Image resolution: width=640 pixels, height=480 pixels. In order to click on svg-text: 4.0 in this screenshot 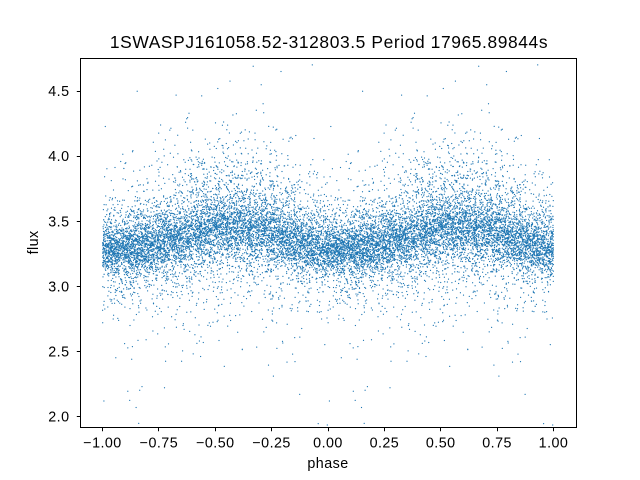, I will do `click(58, 157)`.